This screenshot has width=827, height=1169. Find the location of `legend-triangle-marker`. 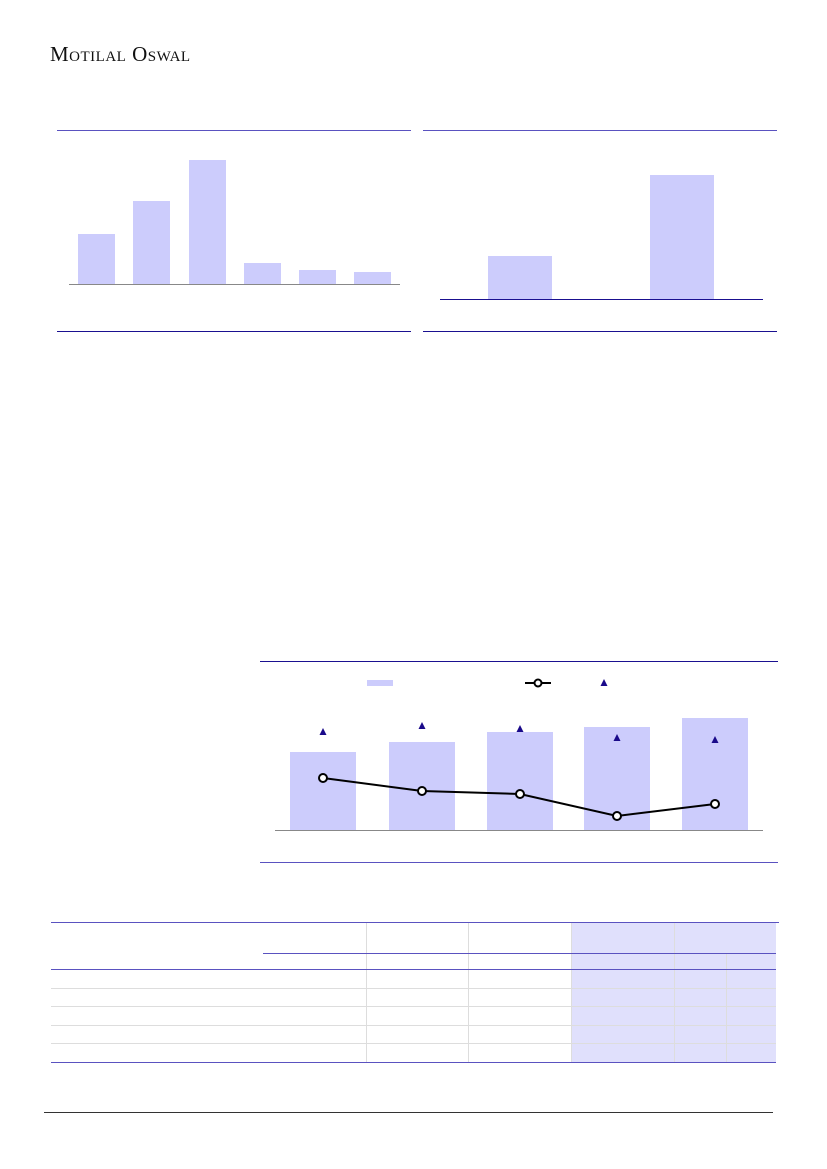

legend-triangle-marker is located at coordinates (604, 682).